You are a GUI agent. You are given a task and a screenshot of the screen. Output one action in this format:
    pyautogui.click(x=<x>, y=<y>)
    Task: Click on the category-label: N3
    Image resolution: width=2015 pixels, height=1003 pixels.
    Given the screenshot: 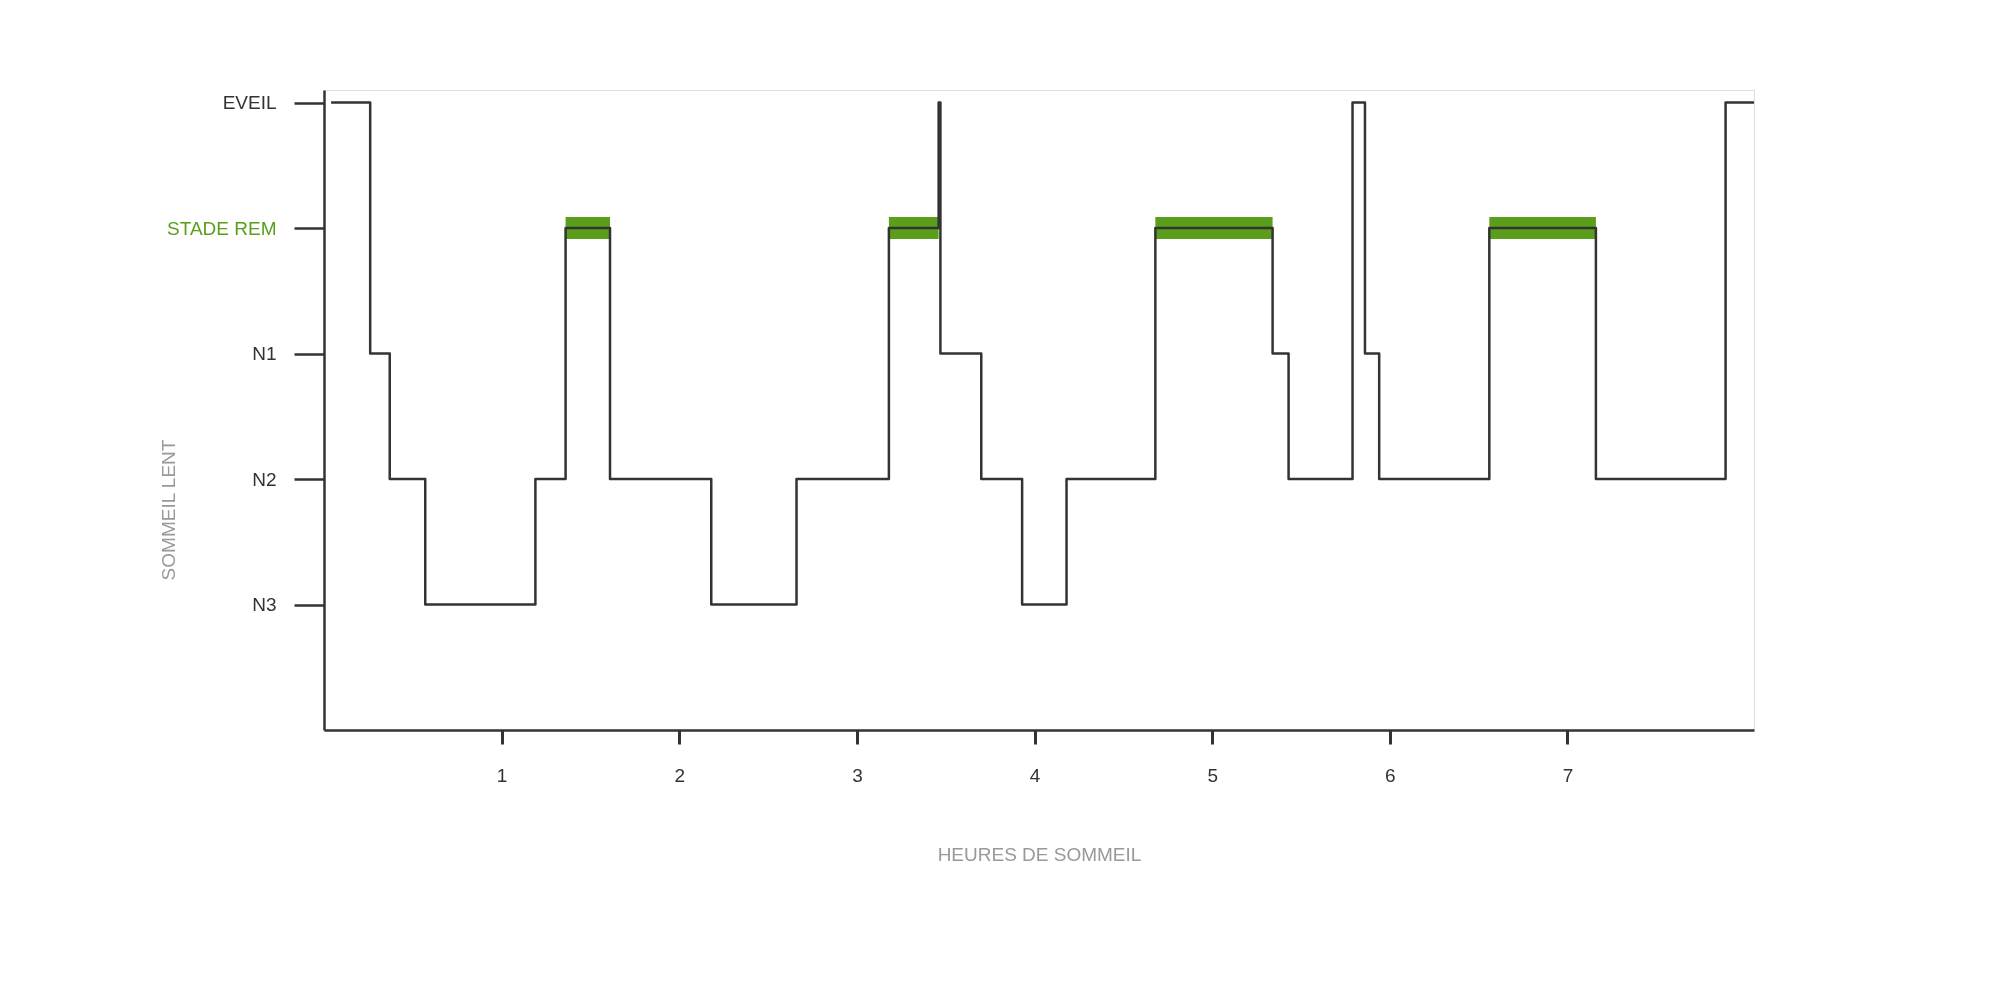 What is the action you would take?
    pyautogui.click(x=264, y=605)
    